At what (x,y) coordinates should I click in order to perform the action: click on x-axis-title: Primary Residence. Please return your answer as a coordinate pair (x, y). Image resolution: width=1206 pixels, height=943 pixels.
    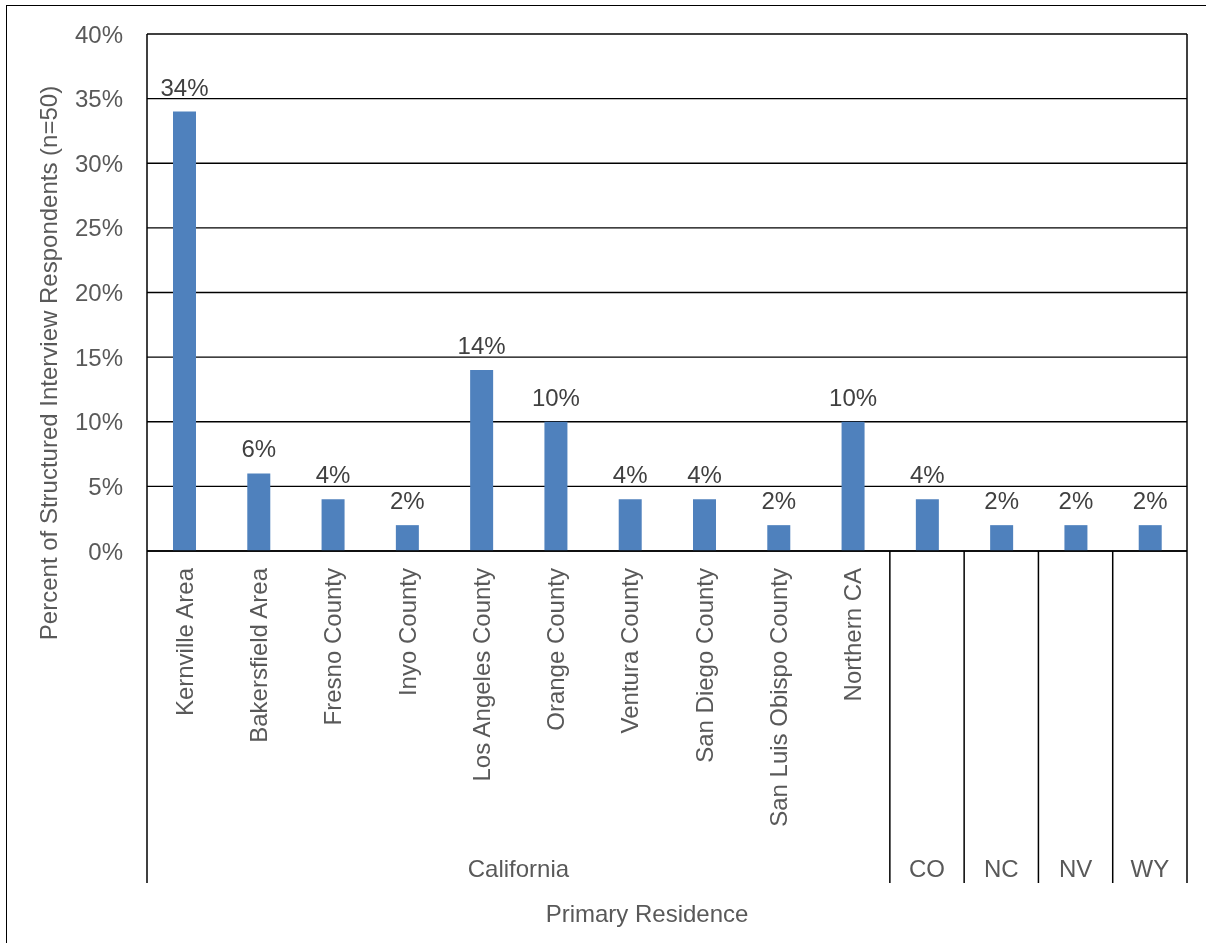
    Looking at the image, I should click on (647, 913).